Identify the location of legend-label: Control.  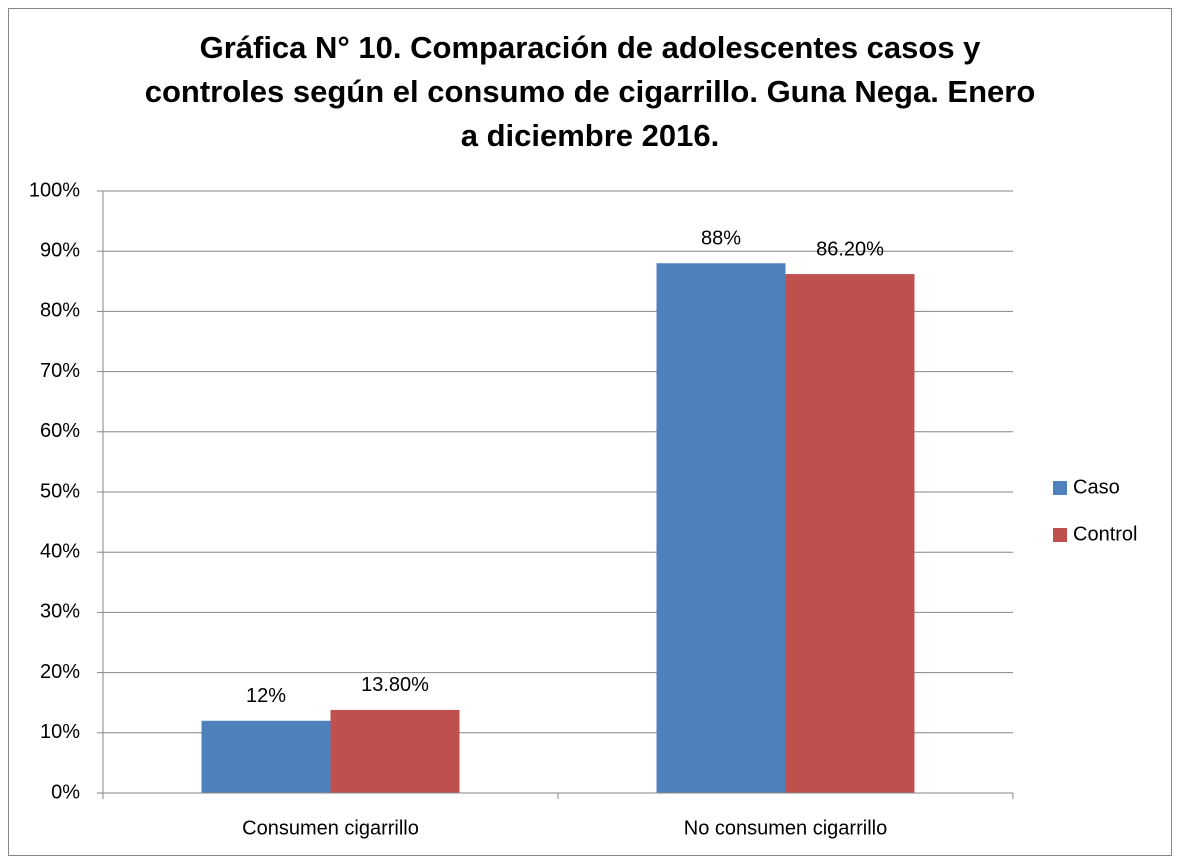
(1105, 534).